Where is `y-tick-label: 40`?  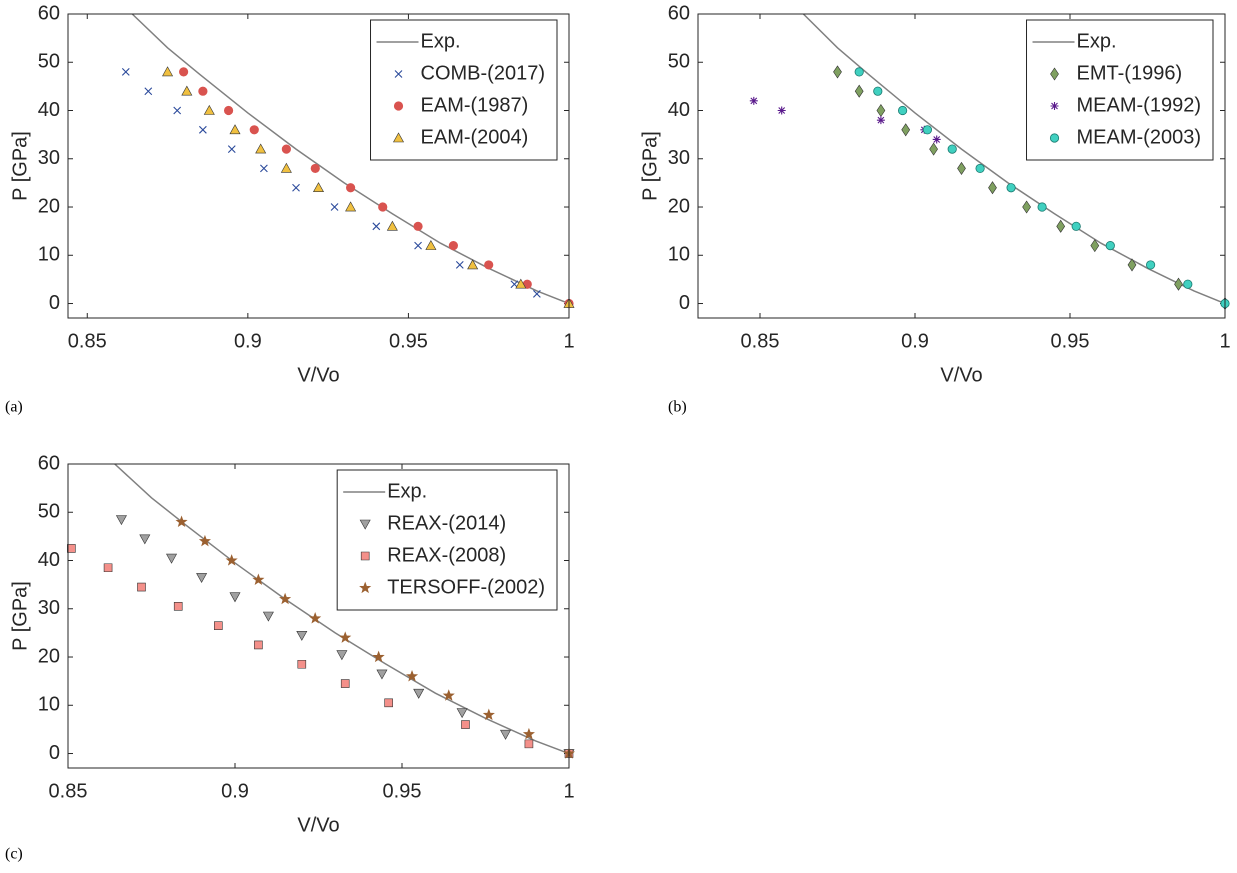 y-tick-label: 40 is located at coordinates (49, 560).